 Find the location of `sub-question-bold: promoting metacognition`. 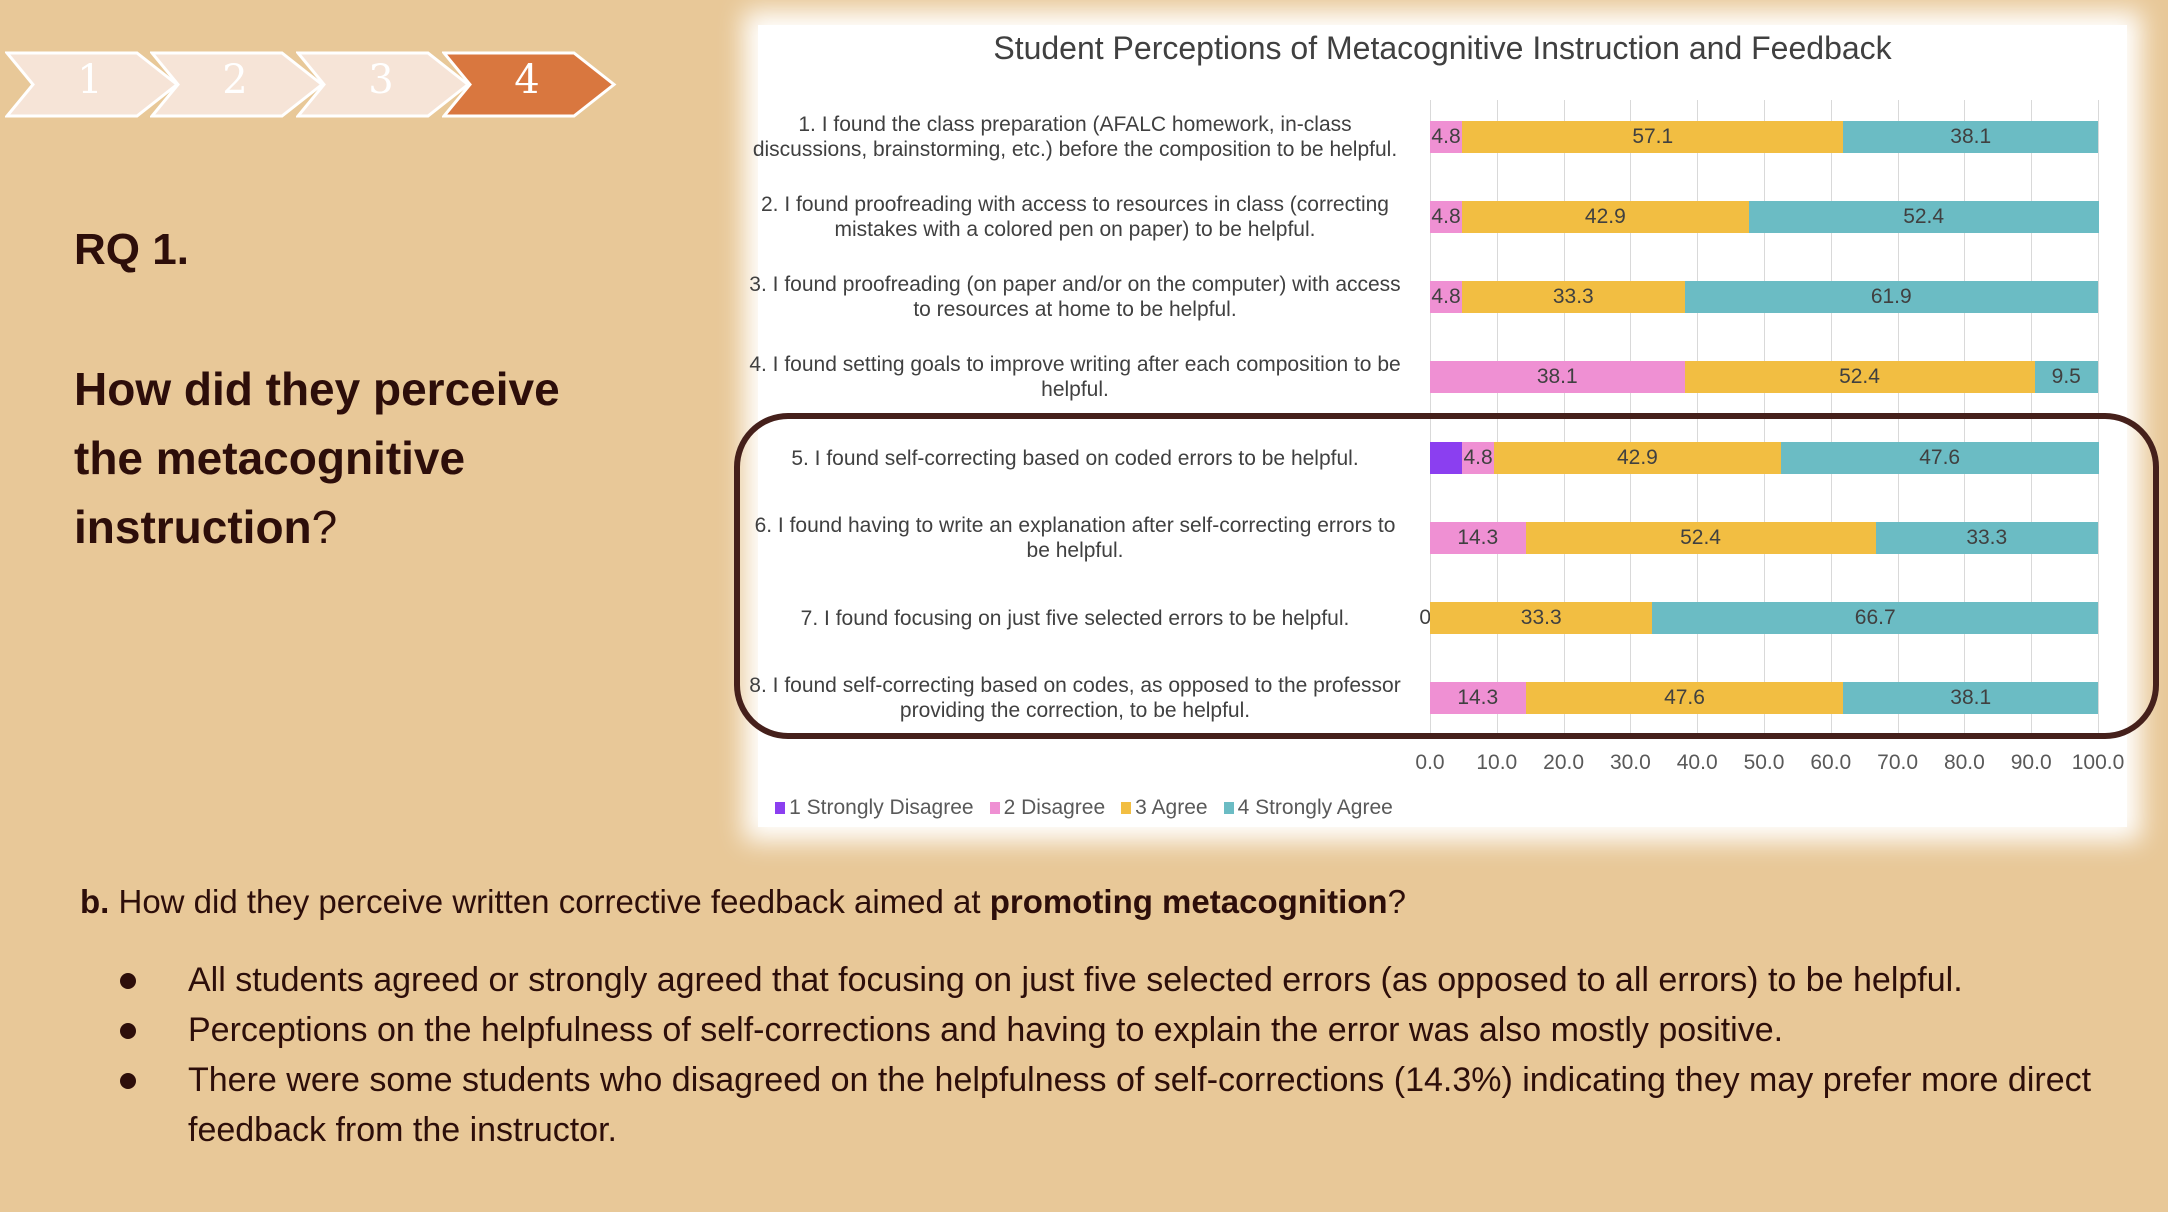

sub-question-bold: promoting metacognition is located at coordinates (1188, 901).